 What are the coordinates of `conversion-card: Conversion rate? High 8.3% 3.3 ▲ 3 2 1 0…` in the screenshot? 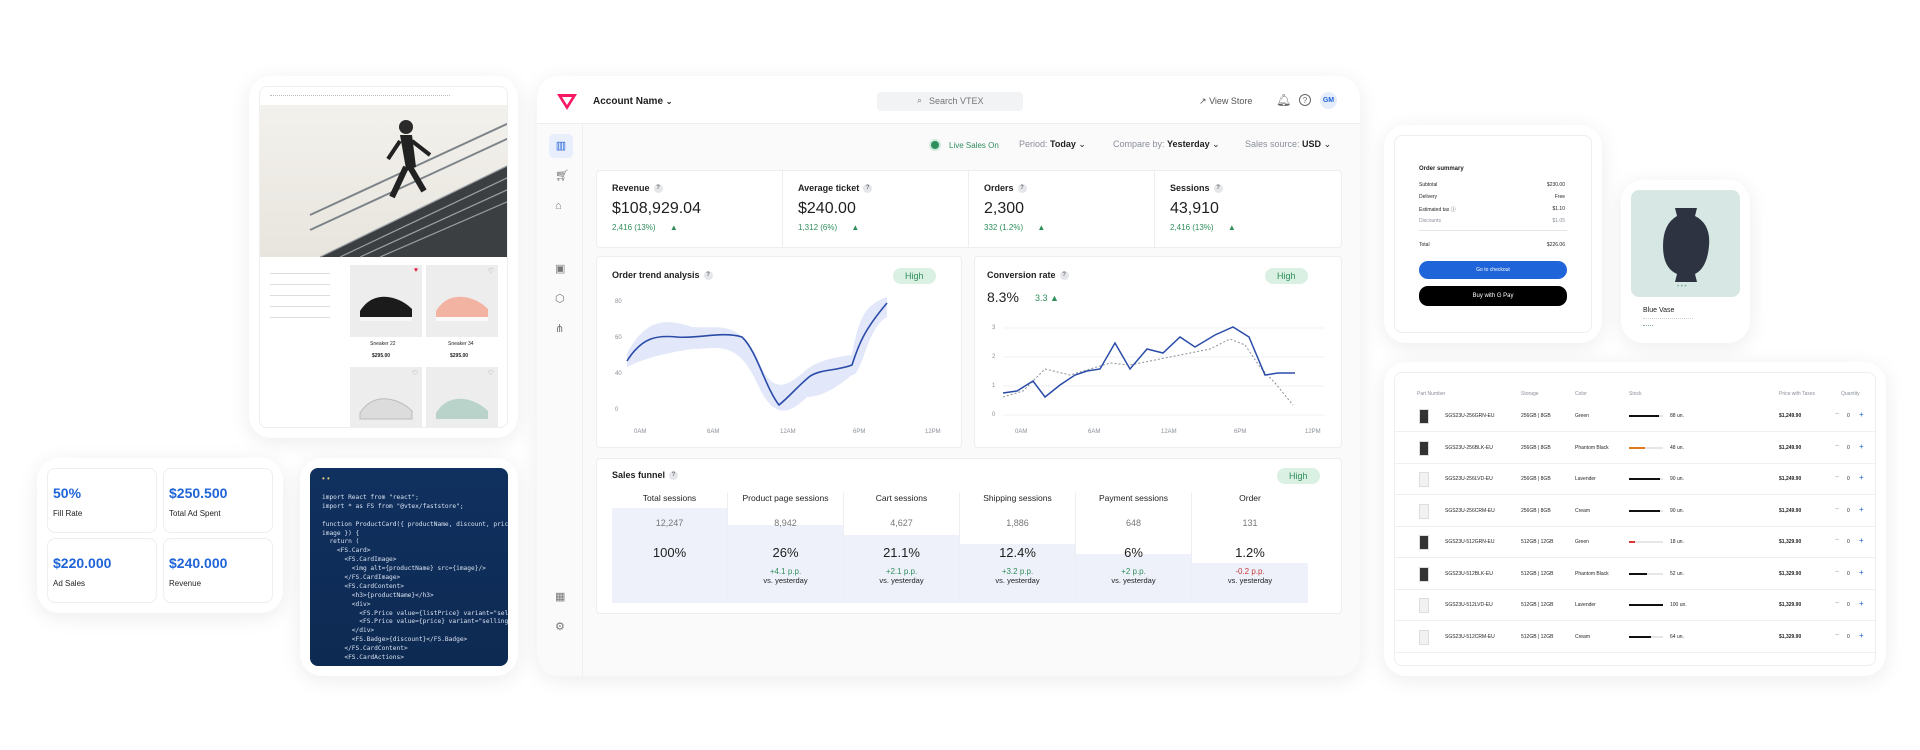 It's located at (1158, 352).